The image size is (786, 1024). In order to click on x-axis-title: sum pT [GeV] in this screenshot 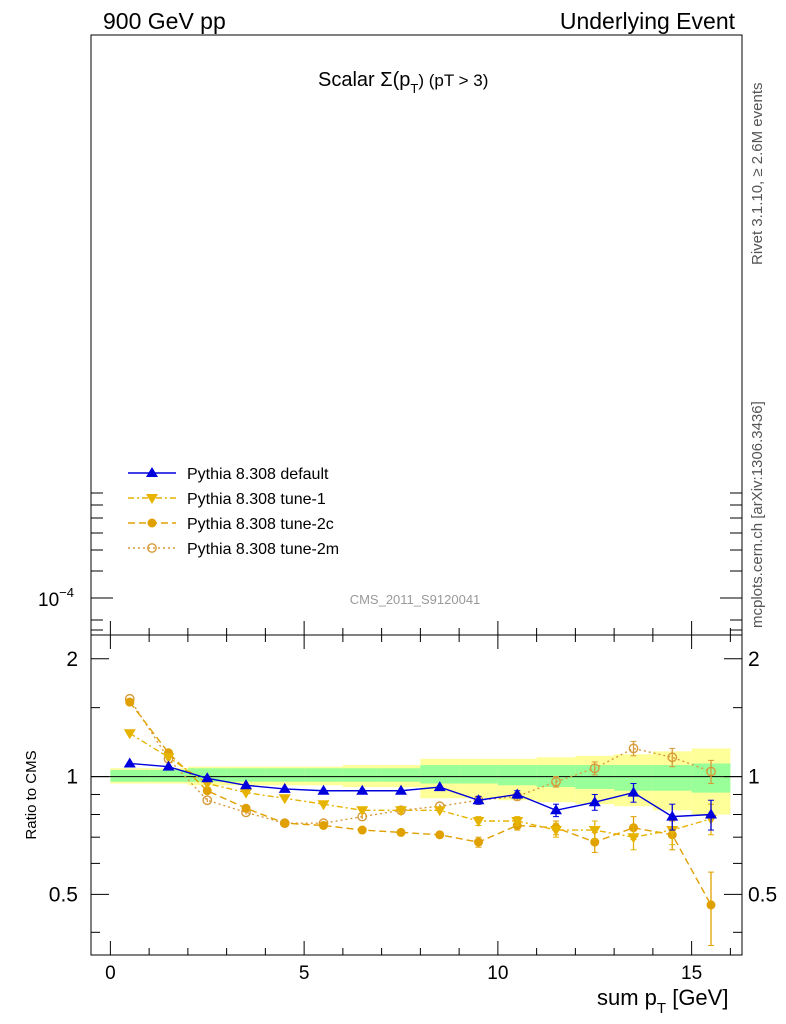, I will do `click(662, 1001)`.